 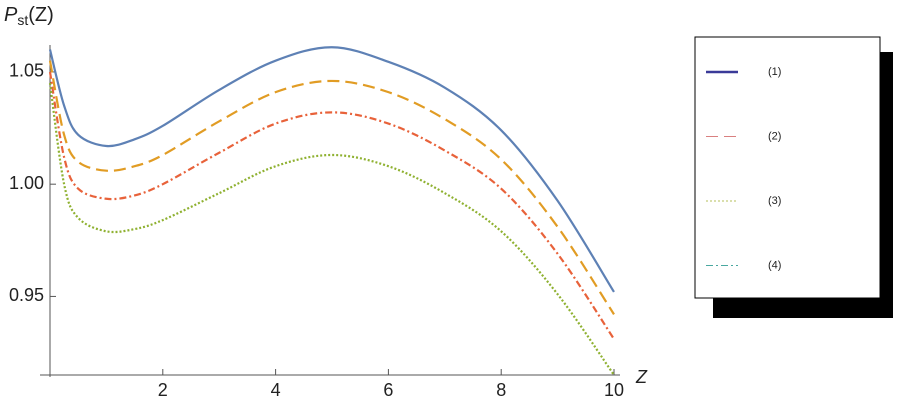 I want to click on legend-label: (4), so click(x=774, y=265).